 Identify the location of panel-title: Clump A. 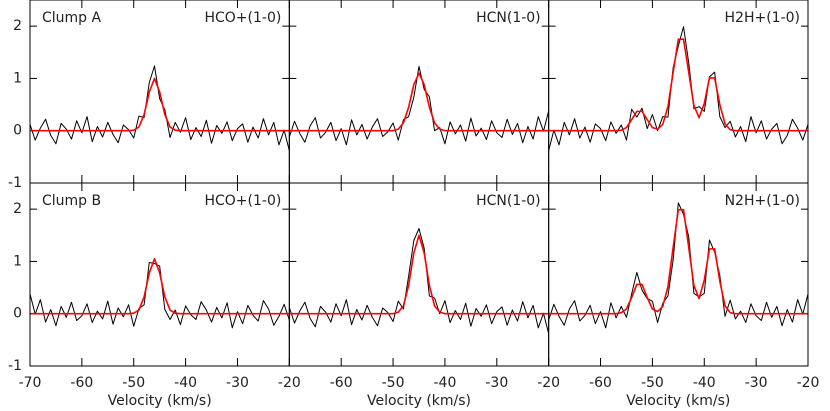
(72, 18).